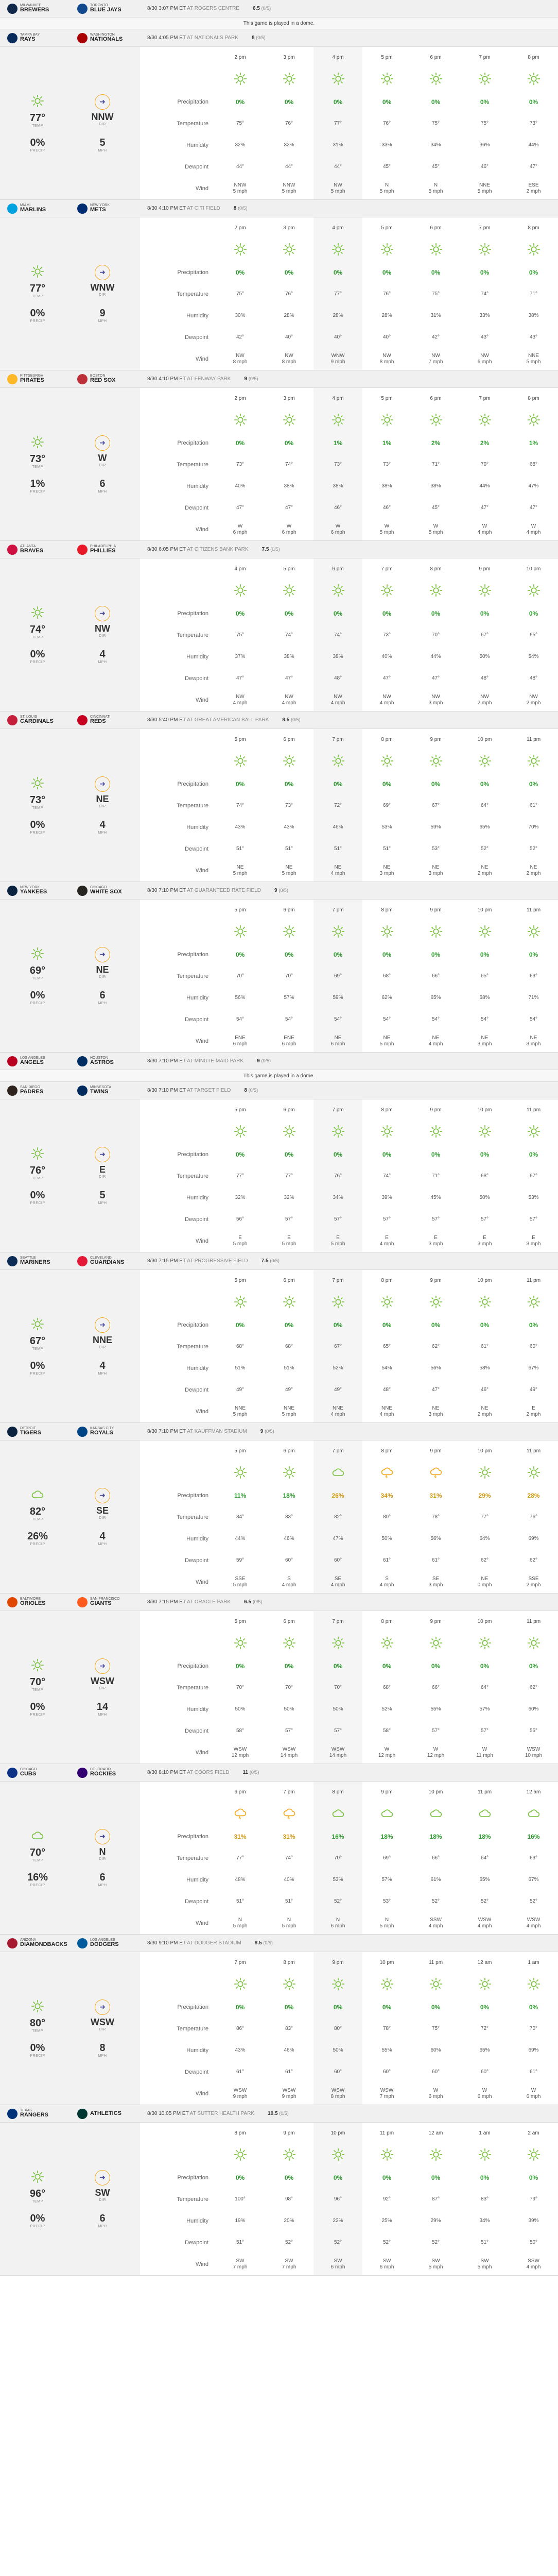 The height and width of the screenshot is (2576, 558). What do you see at coordinates (112, 8) in the screenshot?
I see `home-team: Toronto Blue Jays` at bounding box center [112, 8].